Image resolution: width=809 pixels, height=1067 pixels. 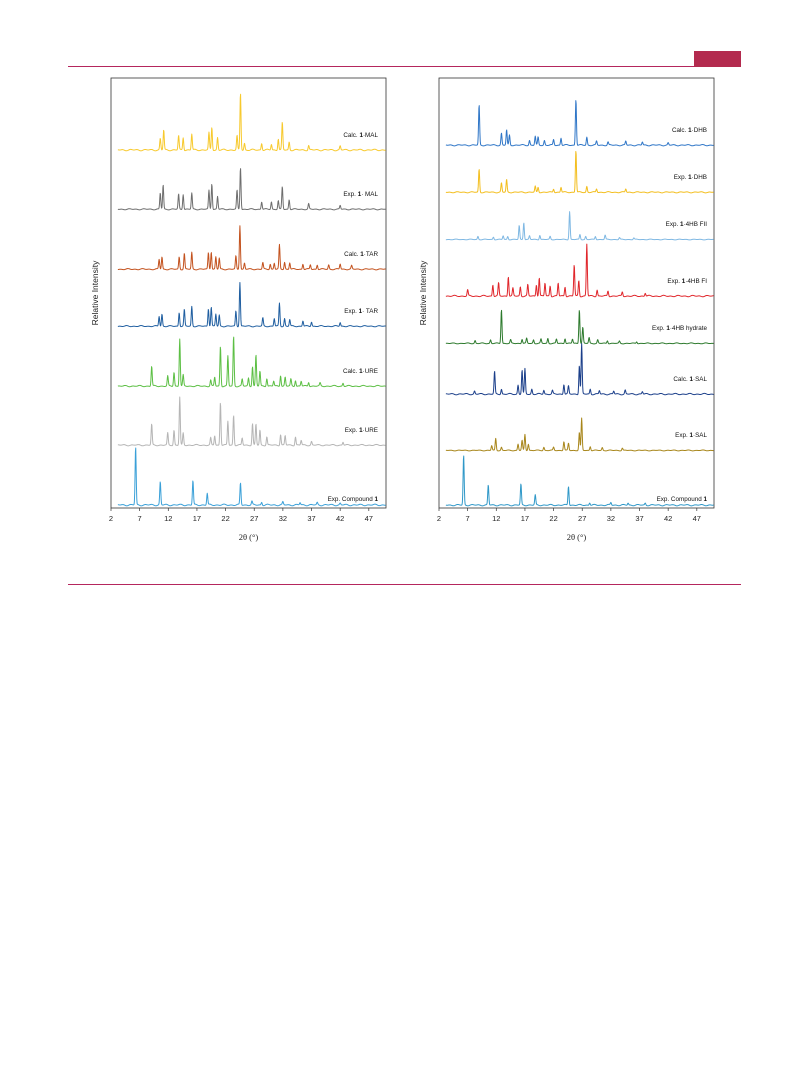 What do you see at coordinates (689, 130) in the screenshot?
I see `trace-label: Calc. 1·DHB` at bounding box center [689, 130].